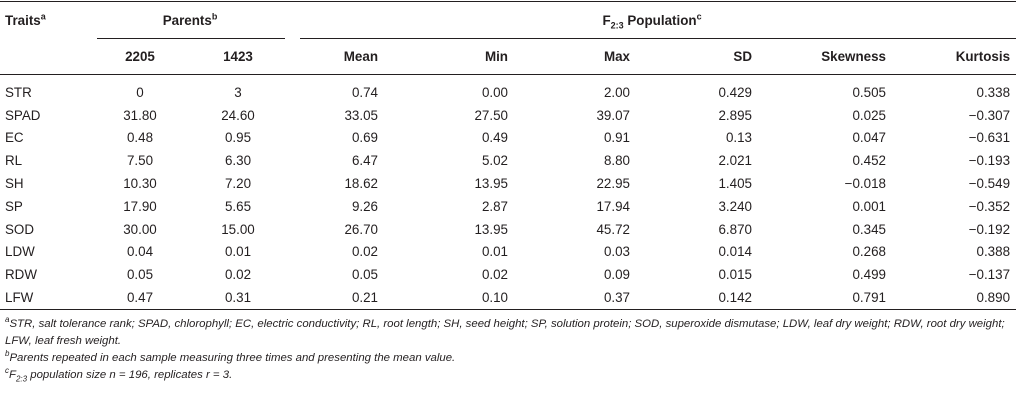 This screenshot has height=400, width=1016. What do you see at coordinates (364, 252) in the screenshot?
I see `cell-mean: 0.02` at bounding box center [364, 252].